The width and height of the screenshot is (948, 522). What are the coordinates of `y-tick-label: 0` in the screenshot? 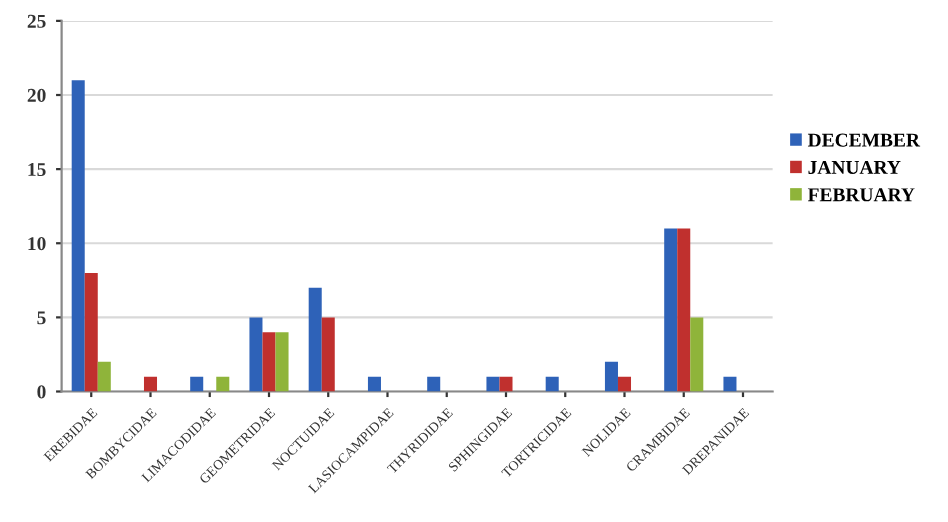 It's located at (41, 392).